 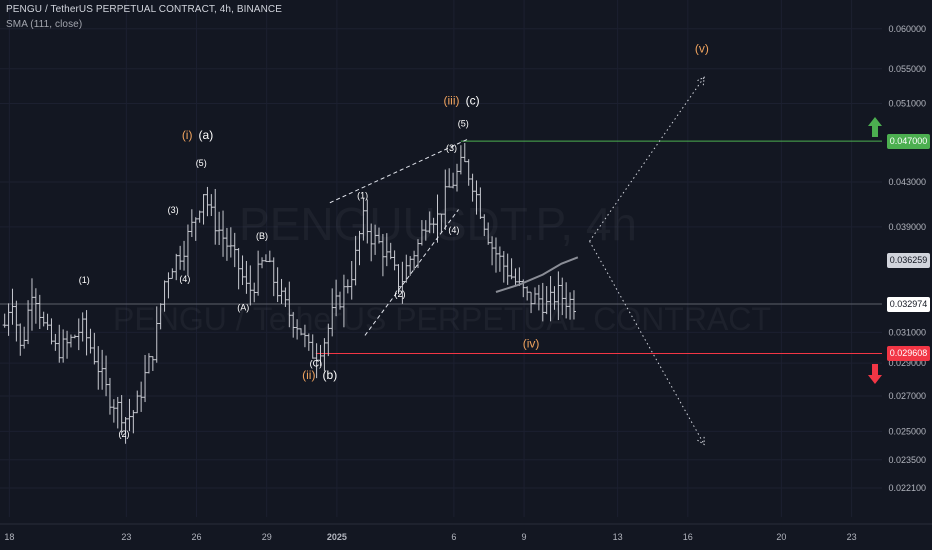 I want to click on wave-label: (2), so click(x=123, y=434).